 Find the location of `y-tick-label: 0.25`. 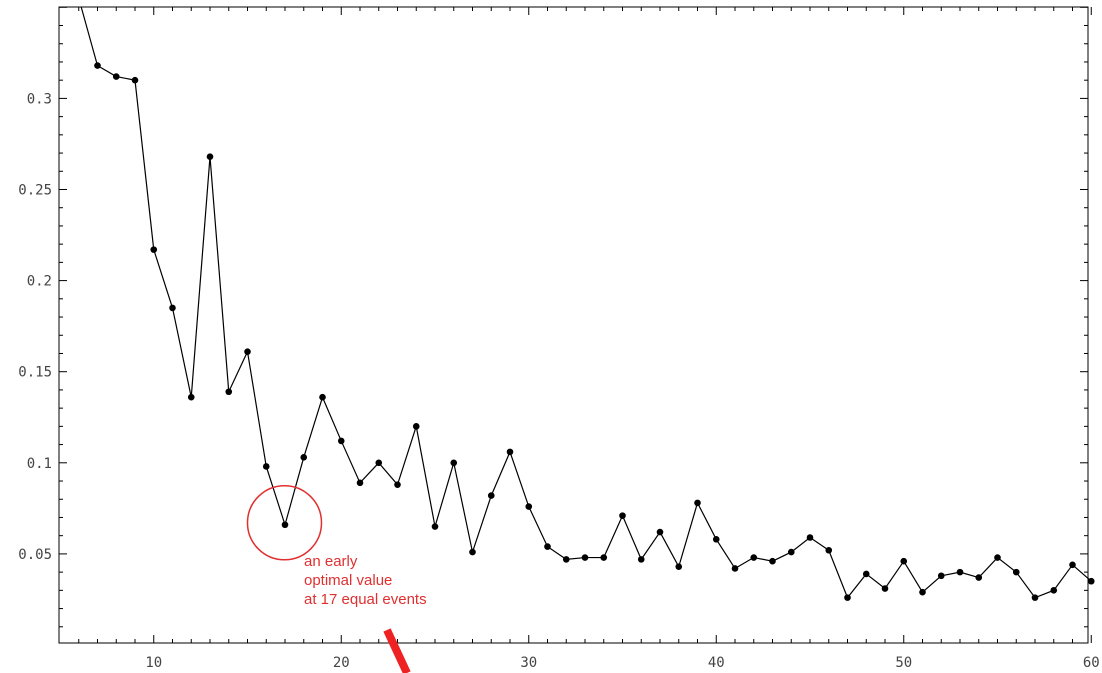

y-tick-label: 0.25 is located at coordinates (35, 191).